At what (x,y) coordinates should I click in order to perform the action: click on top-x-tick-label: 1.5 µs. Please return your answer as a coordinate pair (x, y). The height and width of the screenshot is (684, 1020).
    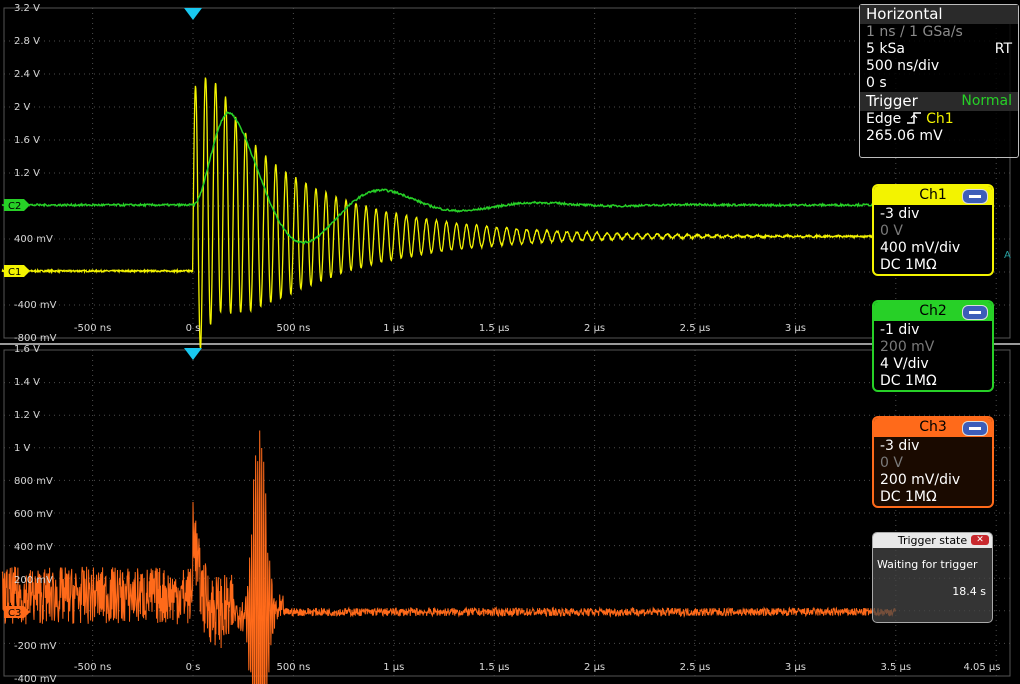
    Looking at the image, I should click on (494, 328).